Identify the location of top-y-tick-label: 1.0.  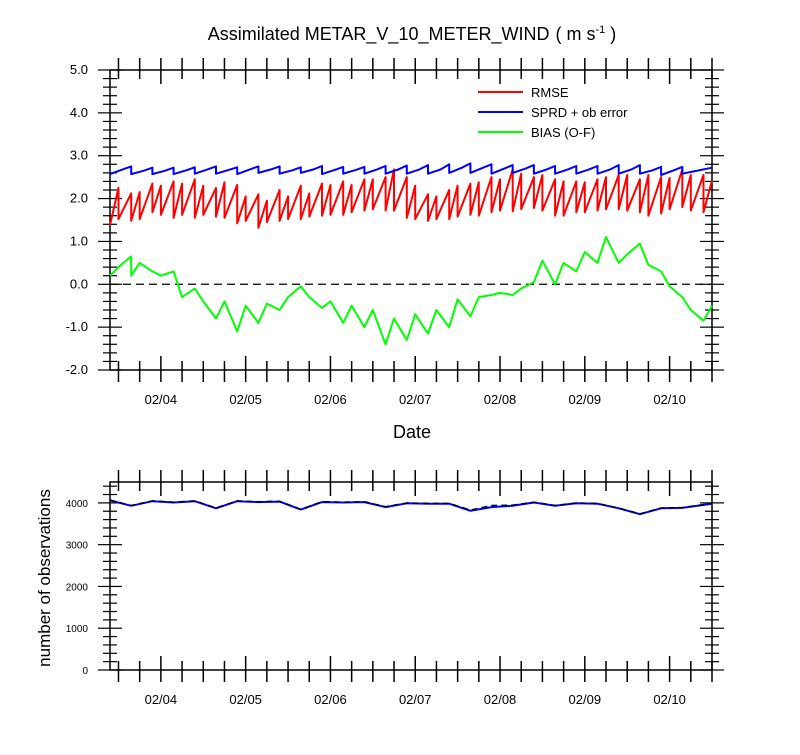
(79, 240).